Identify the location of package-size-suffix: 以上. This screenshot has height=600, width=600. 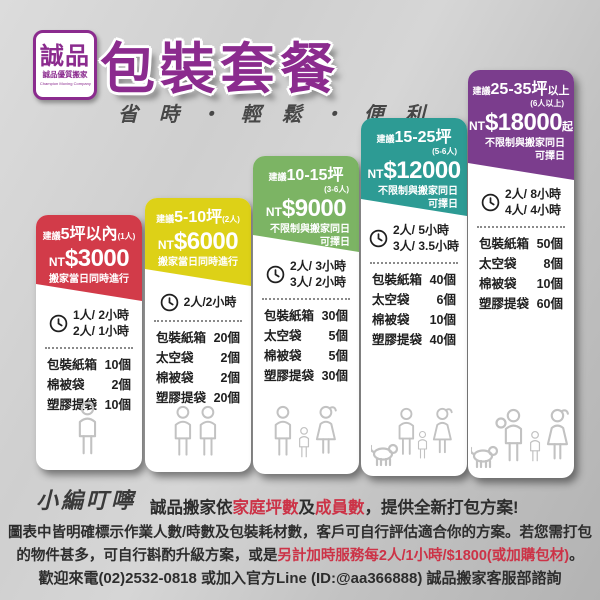
(558, 91).